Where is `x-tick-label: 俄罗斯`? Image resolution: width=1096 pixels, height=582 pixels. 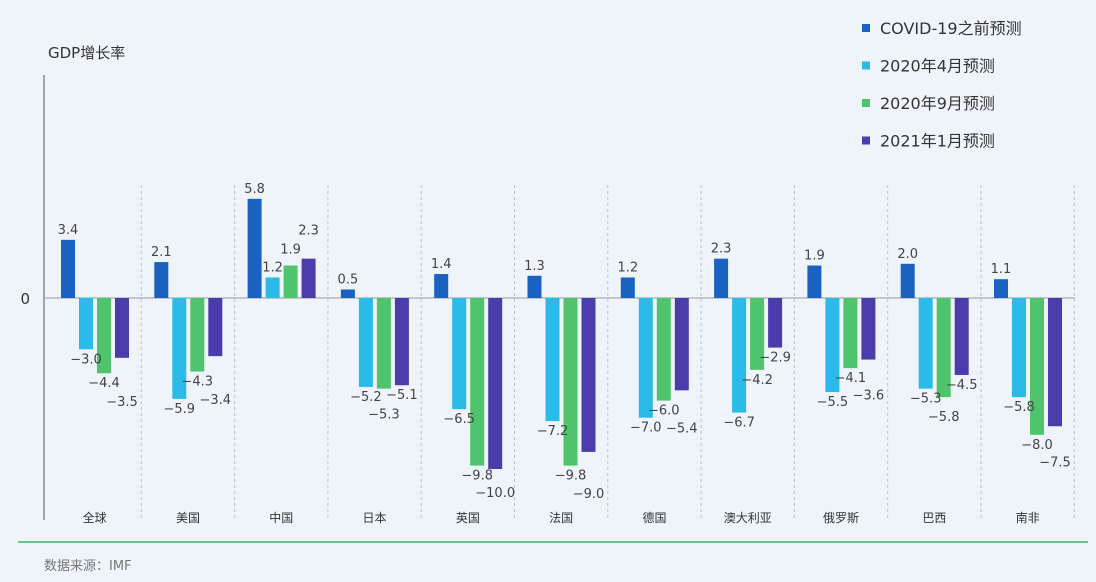
x-tick-label: 俄罗斯 is located at coordinates (841, 518).